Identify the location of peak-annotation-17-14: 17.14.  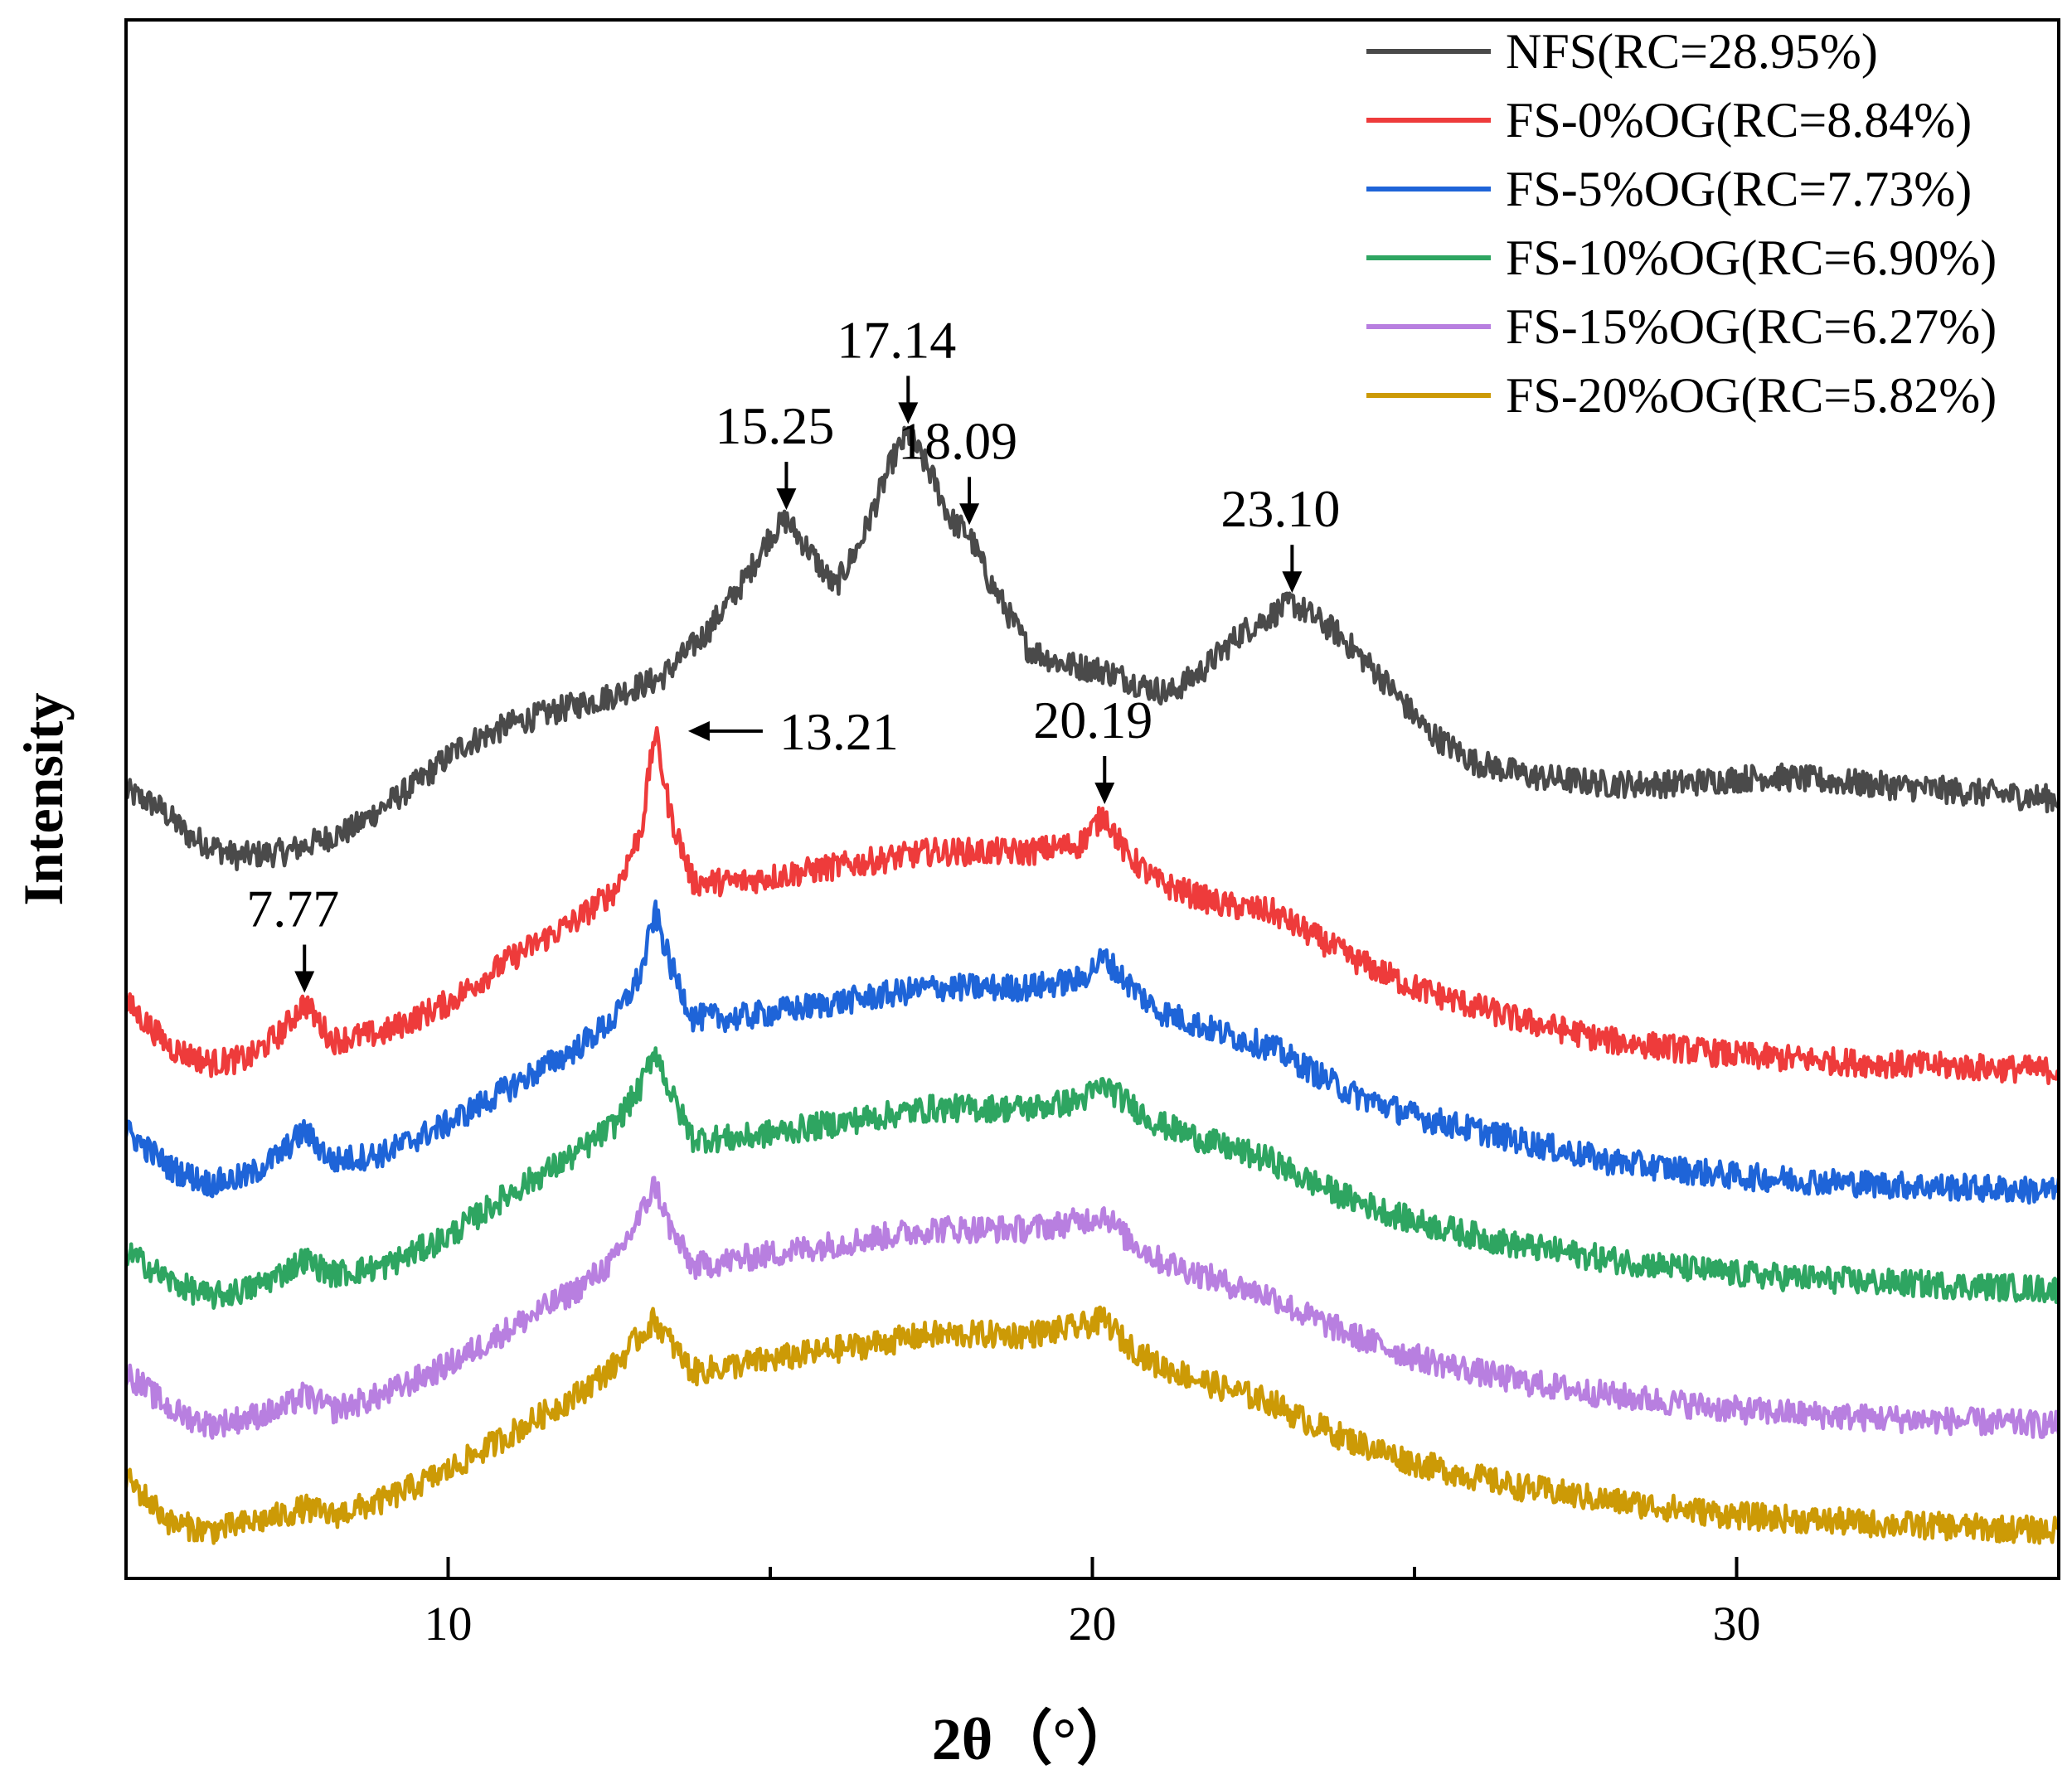
(896, 367).